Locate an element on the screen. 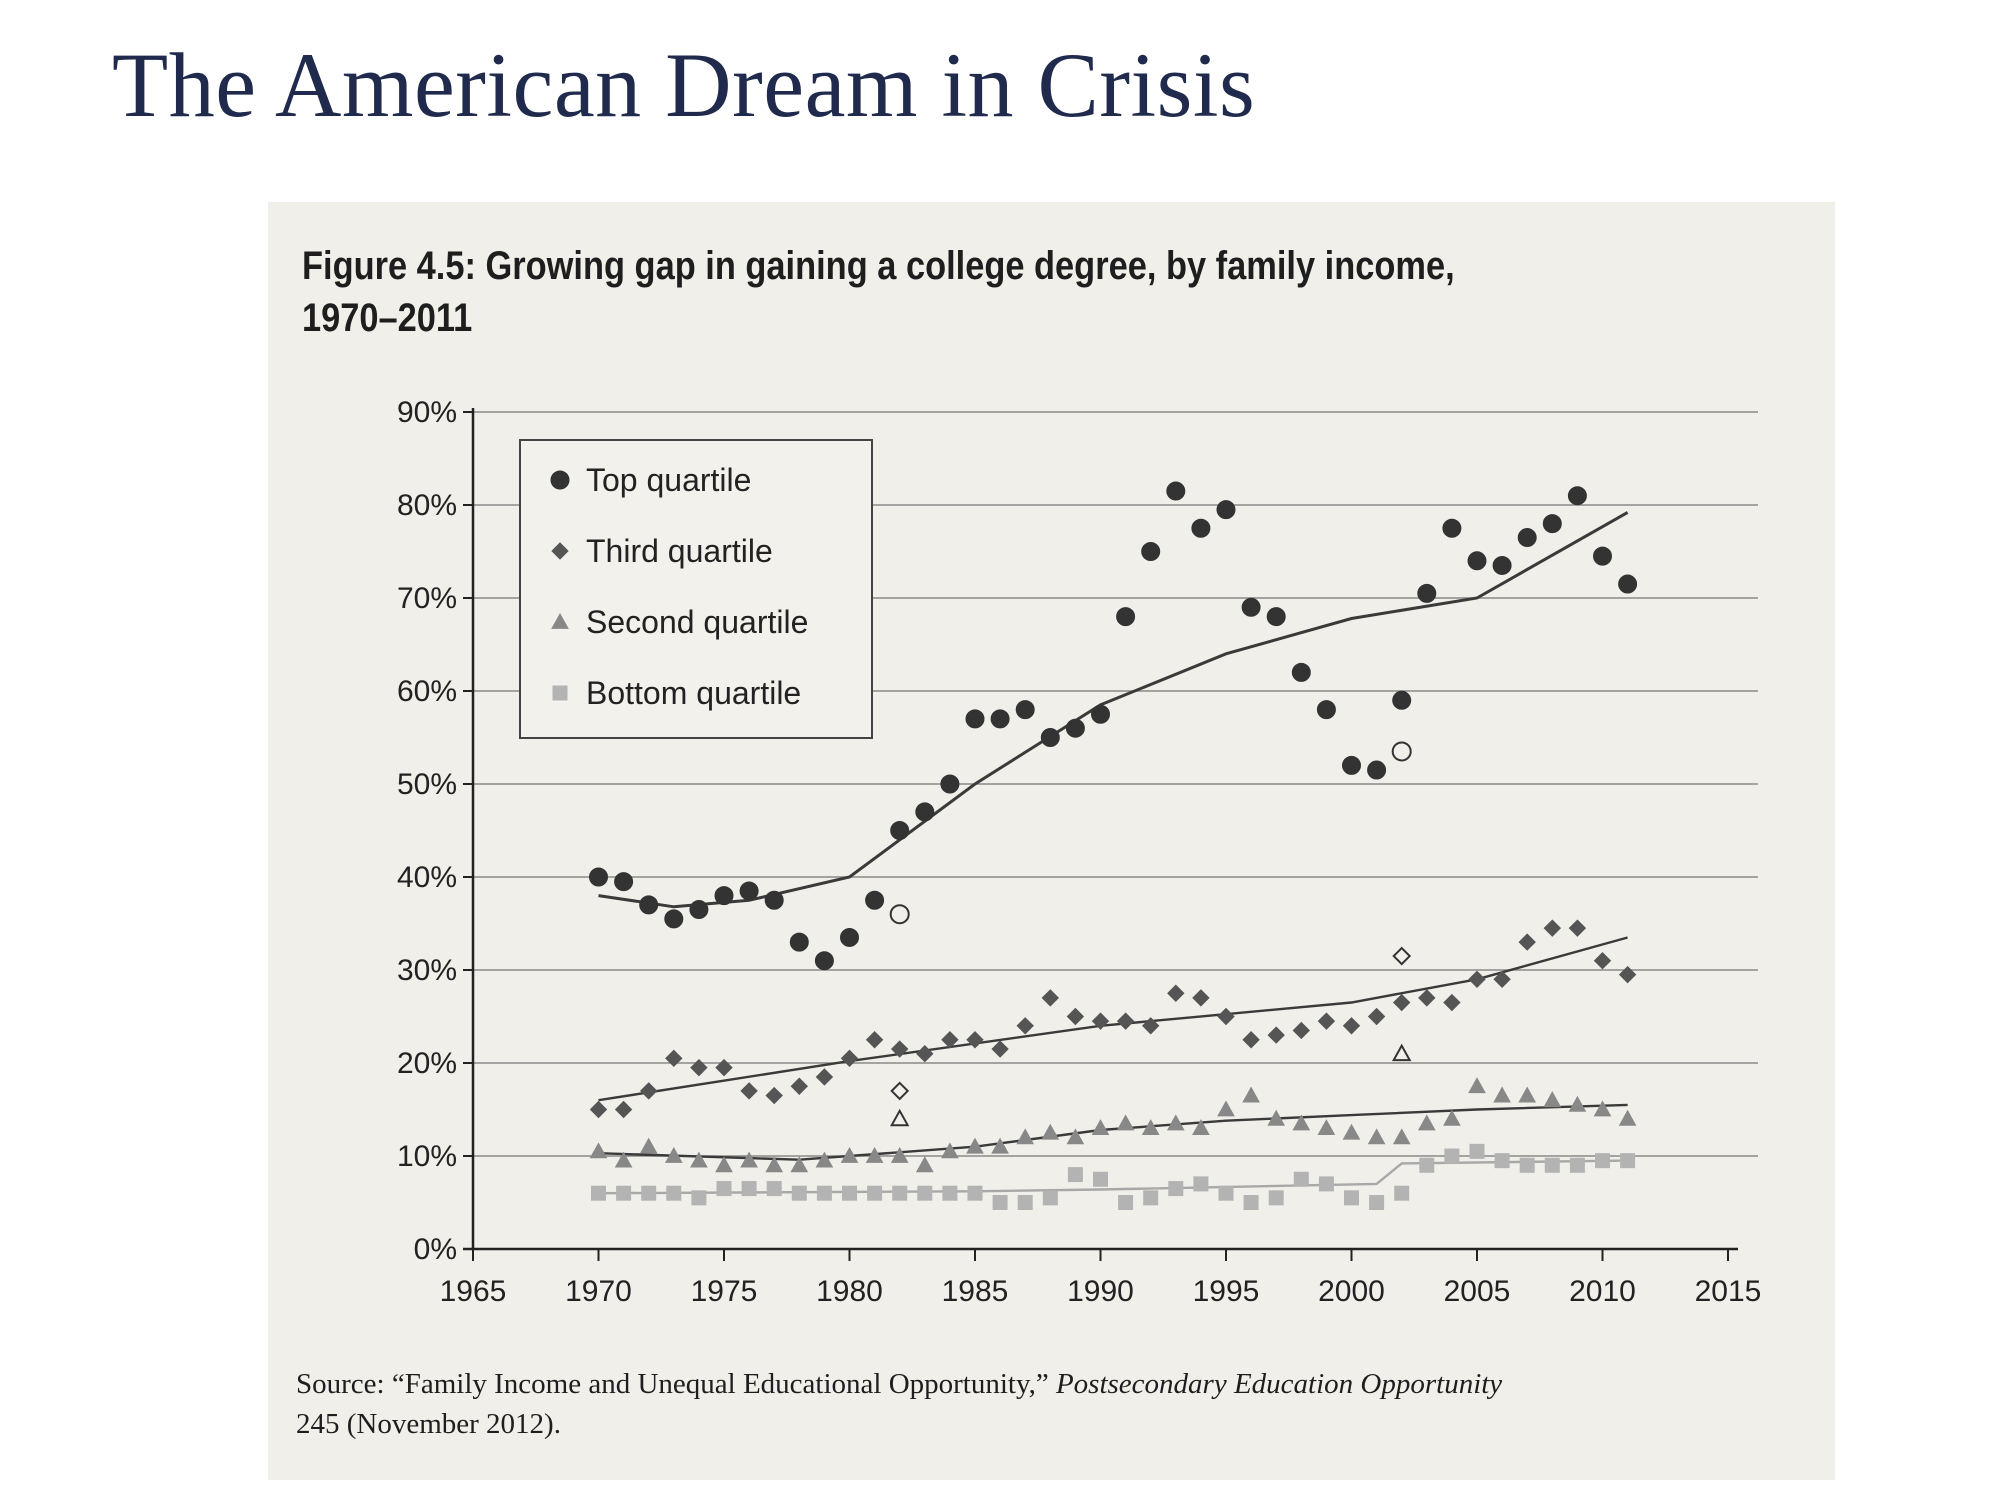 This screenshot has width=2000, height=1500. trend-line-second-quartile is located at coordinates (1113, 1132).